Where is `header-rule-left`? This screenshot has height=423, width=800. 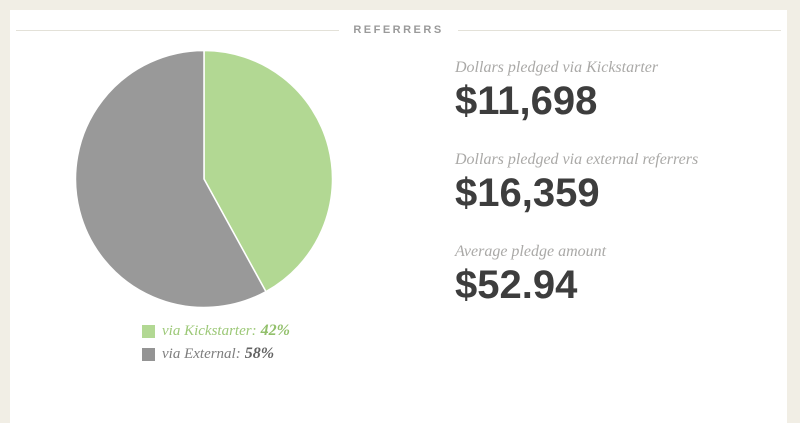
header-rule-left is located at coordinates (178, 30).